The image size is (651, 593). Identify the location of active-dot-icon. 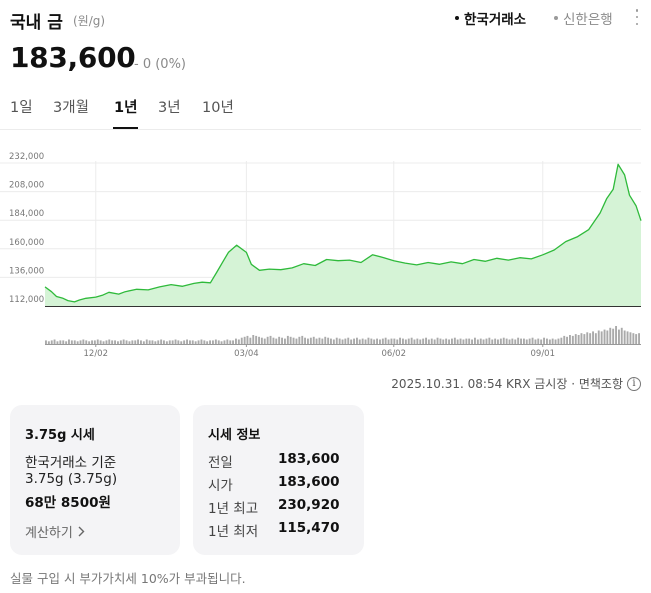
(457, 18).